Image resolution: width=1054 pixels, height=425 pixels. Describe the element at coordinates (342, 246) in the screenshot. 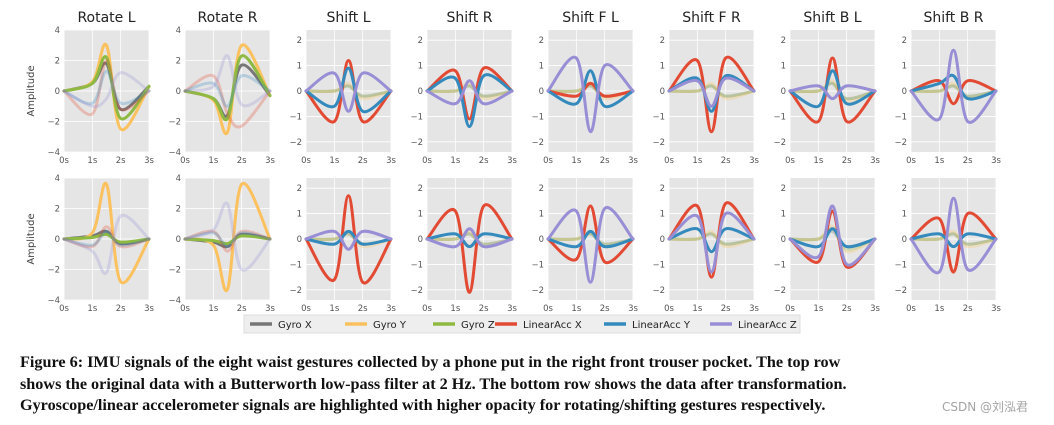

I see `panel-bottom-shift-l: 2 1 0 −1 −2 0s 1s 2s 3s` at that location.